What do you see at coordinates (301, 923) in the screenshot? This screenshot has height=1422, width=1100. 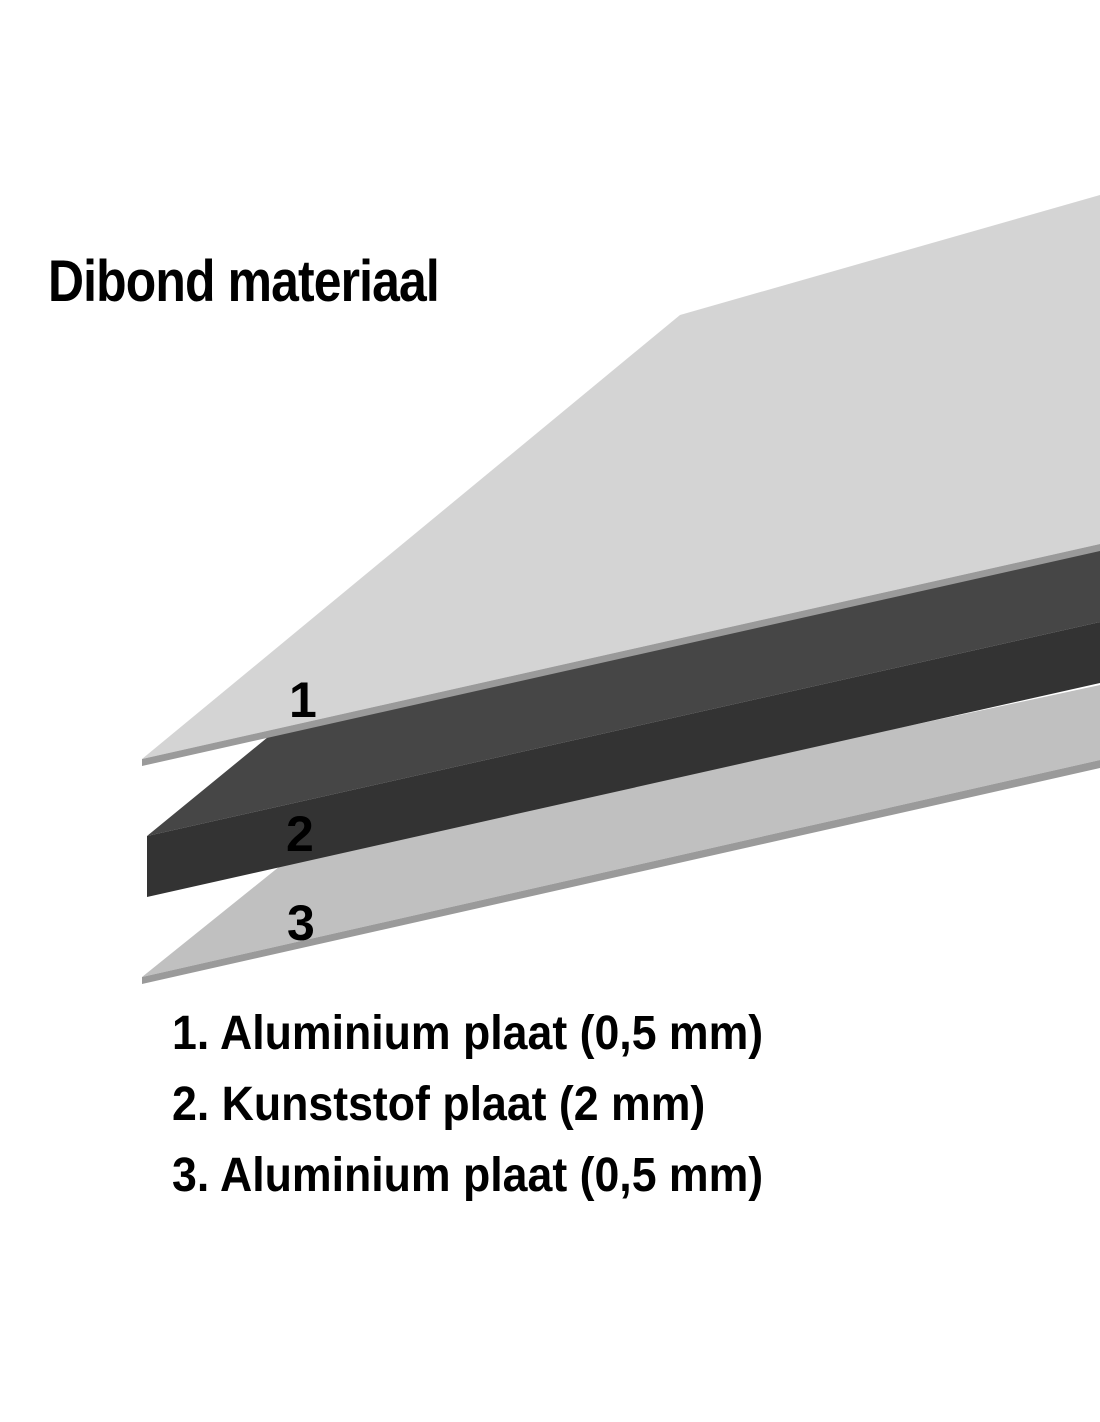 I see `layer-3-label: 3` at bounding box center [301, 923].